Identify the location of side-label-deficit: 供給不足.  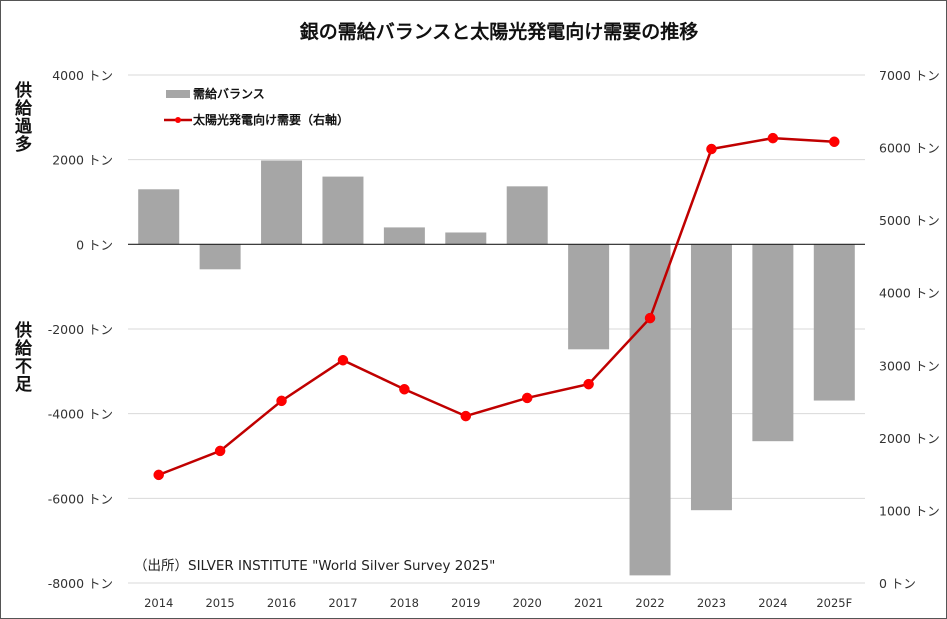
(21, 357).